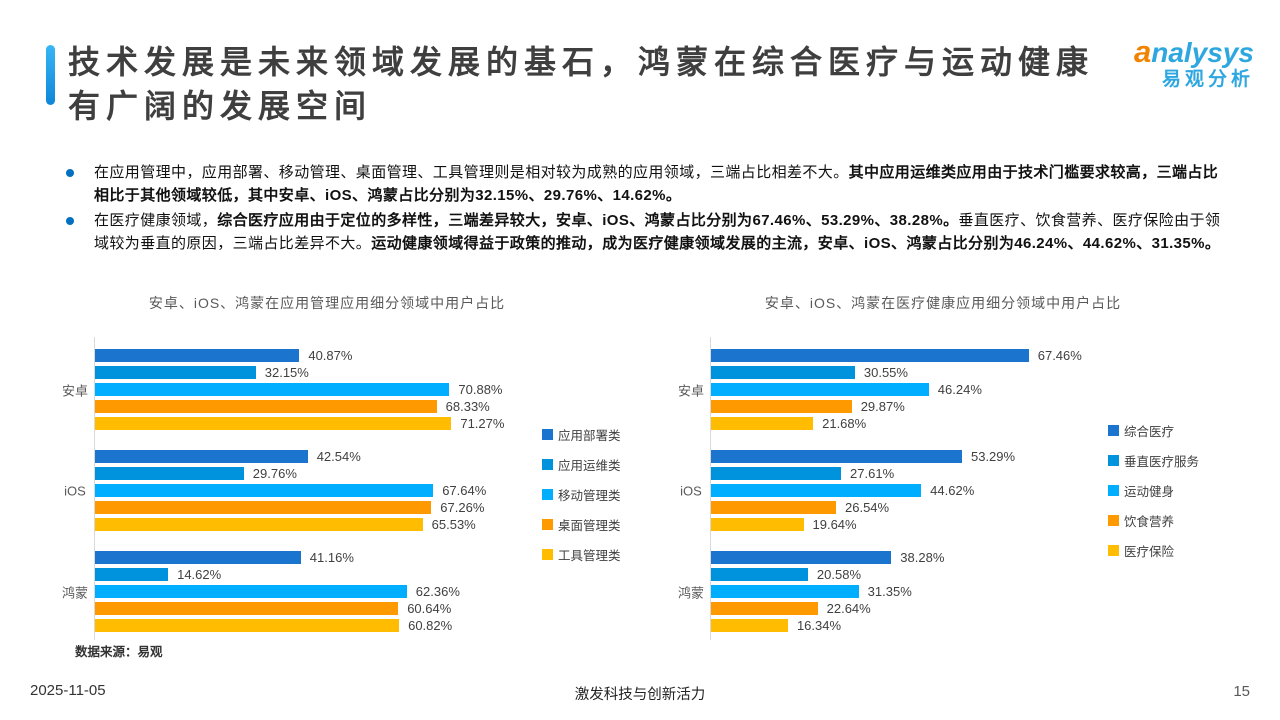 This screenshot has width=1280, height=720. I want to click on bar-group: 安卓 40.87% 32.15% 70.88% 68.33% 71.27%, so click(358, 389).